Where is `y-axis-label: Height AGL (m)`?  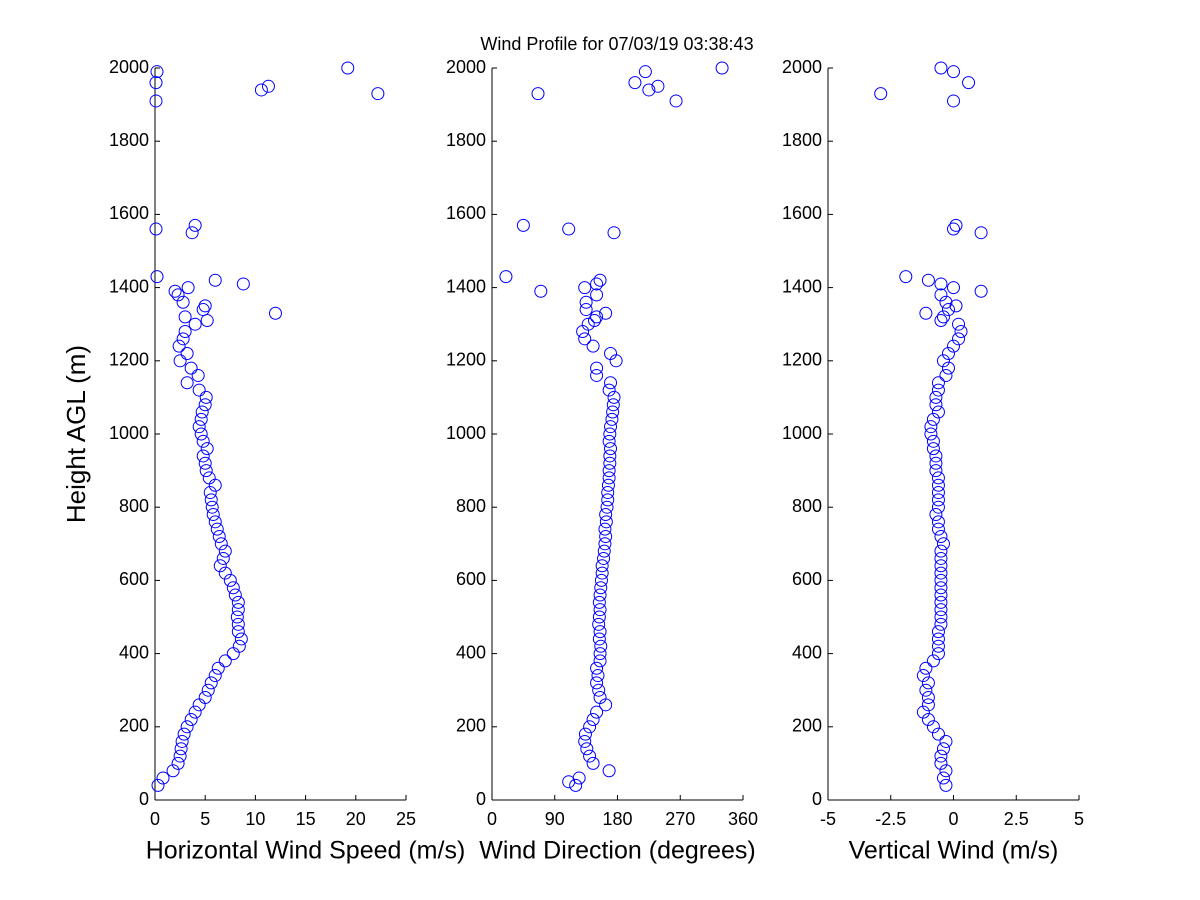
y-axis-label: Height AGL (m) is located at coordinates (76, 434).